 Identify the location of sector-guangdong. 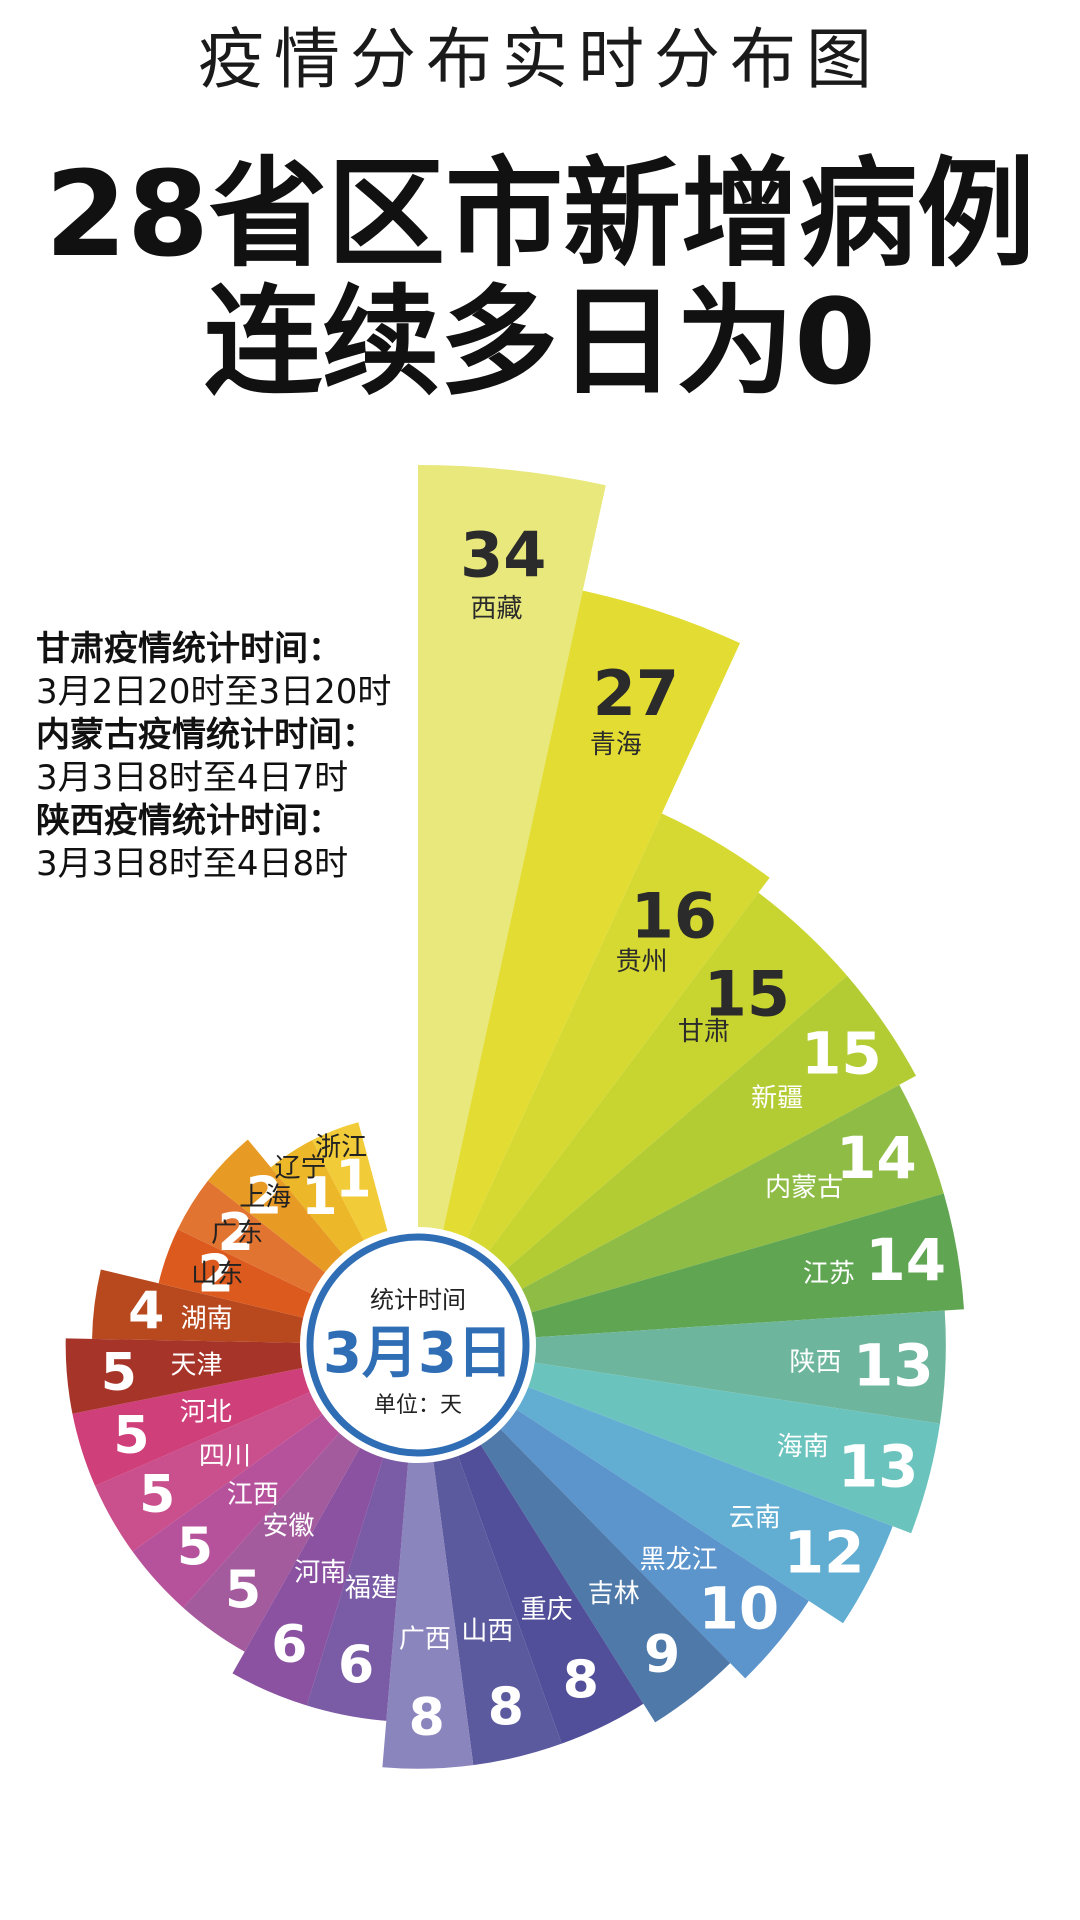
(251, 1237).